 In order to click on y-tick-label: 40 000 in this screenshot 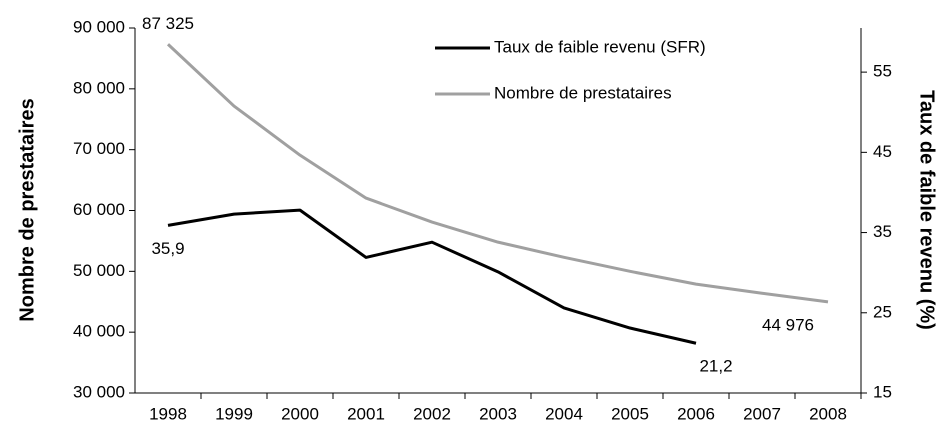, I will do `click(99, 331)`.